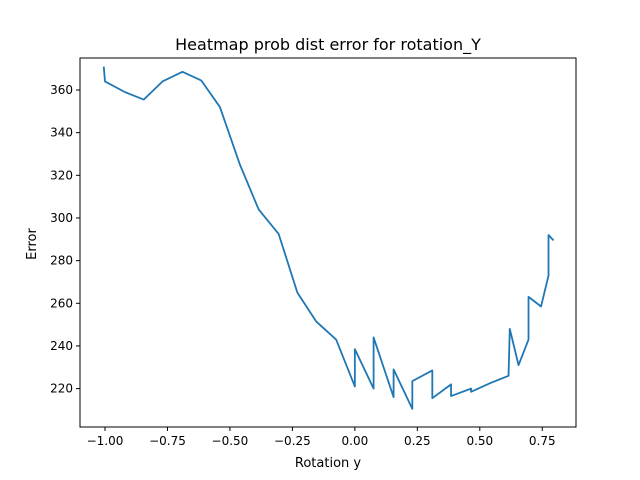 The image size is (640, 480). What do you see at coordinates (321, 437) in the screenshot?
I see `x-axis-ticks: −1.00 −0.75 −0.50 −0.25 0.00 0.25 0.50 0.75` at bounding box center [321, 437].